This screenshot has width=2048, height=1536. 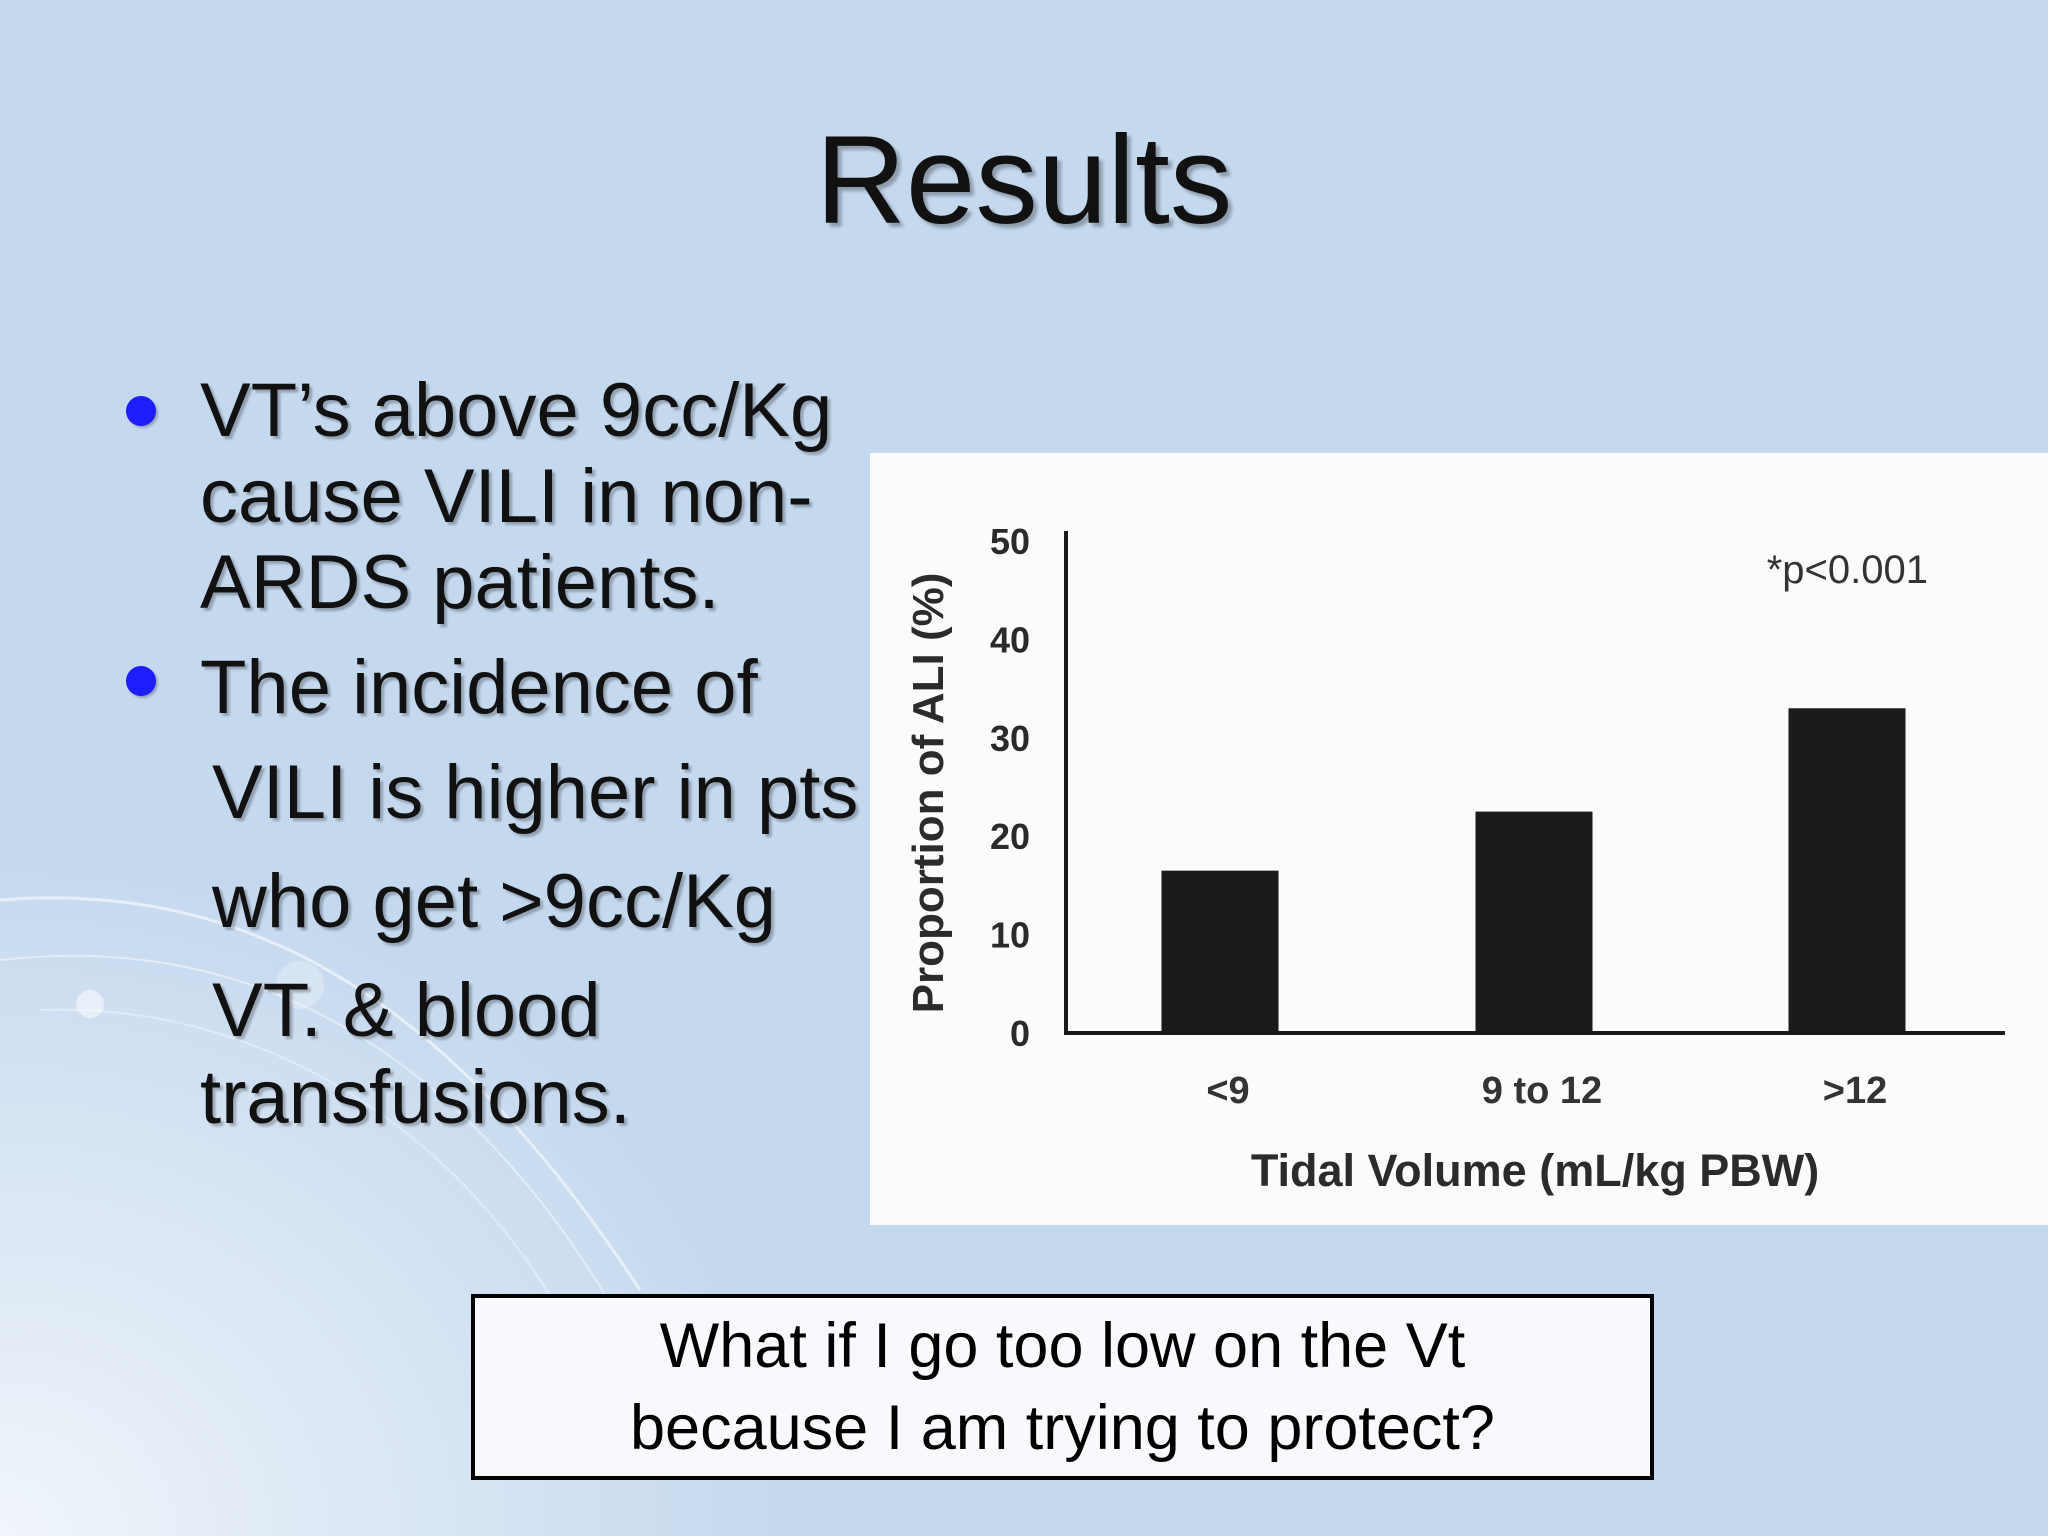 I want to click on y-tick-label: 0, so click(x=1020, y=1033).